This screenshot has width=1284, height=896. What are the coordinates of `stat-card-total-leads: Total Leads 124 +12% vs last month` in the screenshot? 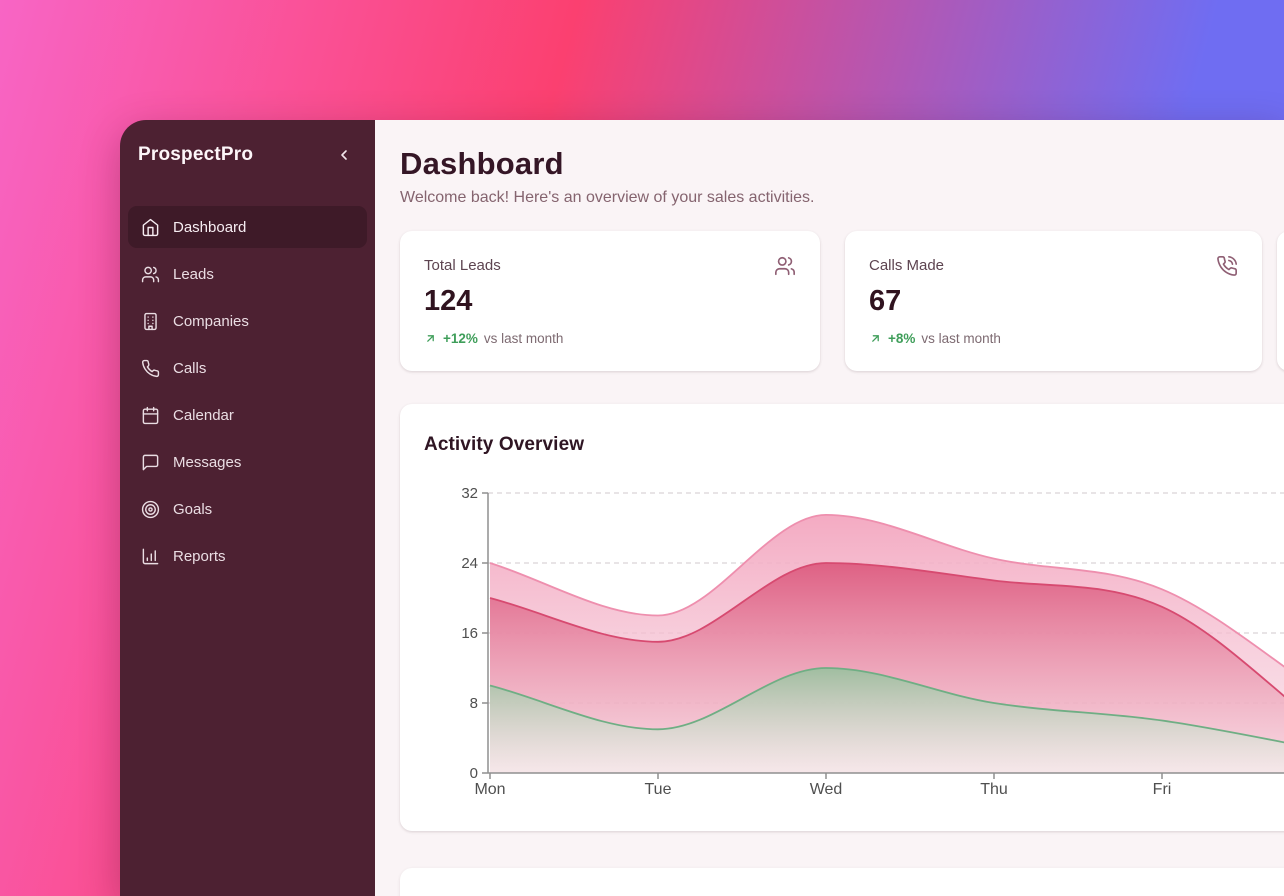 It's located at (610, 301).